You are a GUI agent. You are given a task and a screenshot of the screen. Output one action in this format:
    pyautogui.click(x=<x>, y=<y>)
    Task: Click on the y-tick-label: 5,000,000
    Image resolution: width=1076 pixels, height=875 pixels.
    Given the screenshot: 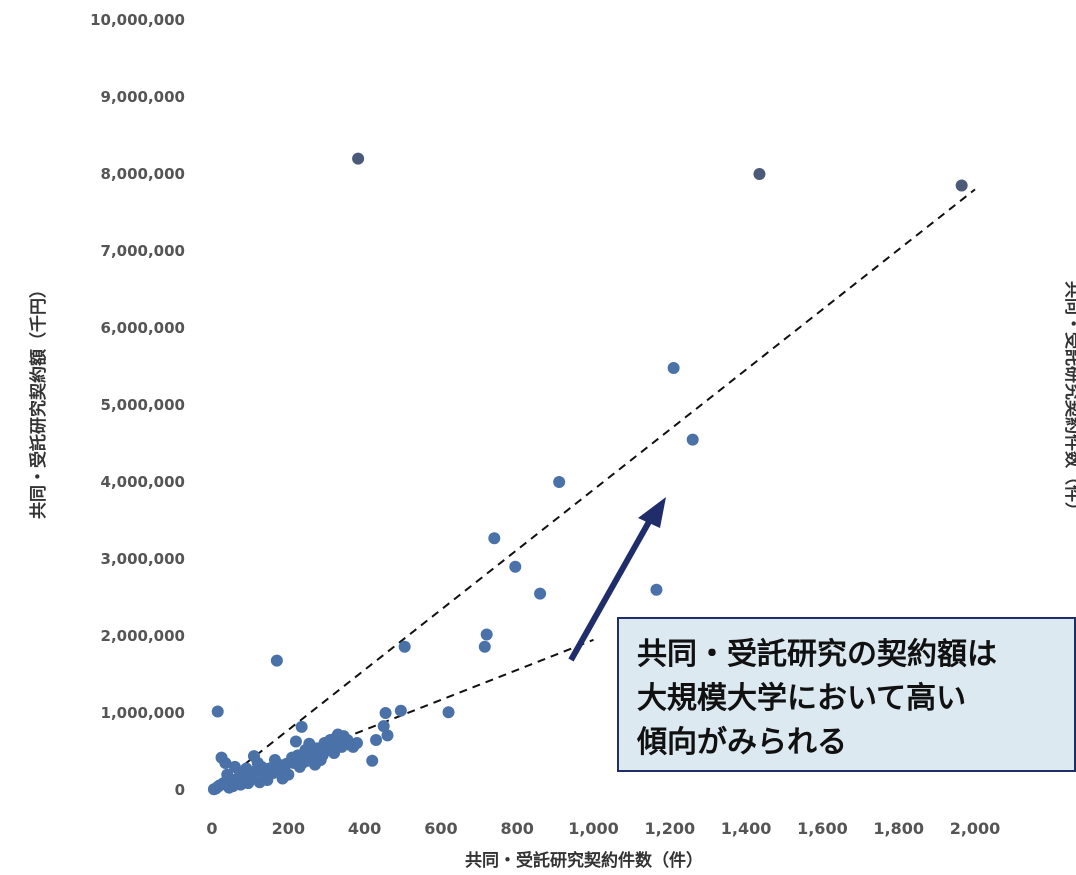 What is the action you would take?
    pyautogui.click(x=143, y=405)
    